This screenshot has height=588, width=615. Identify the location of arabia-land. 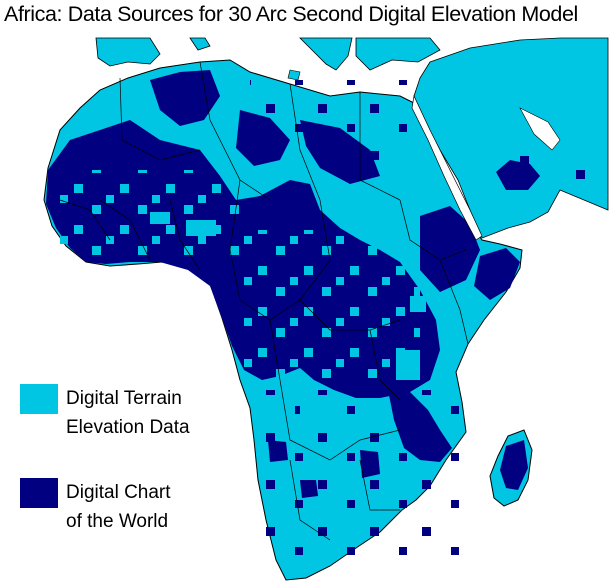
(511, 138).